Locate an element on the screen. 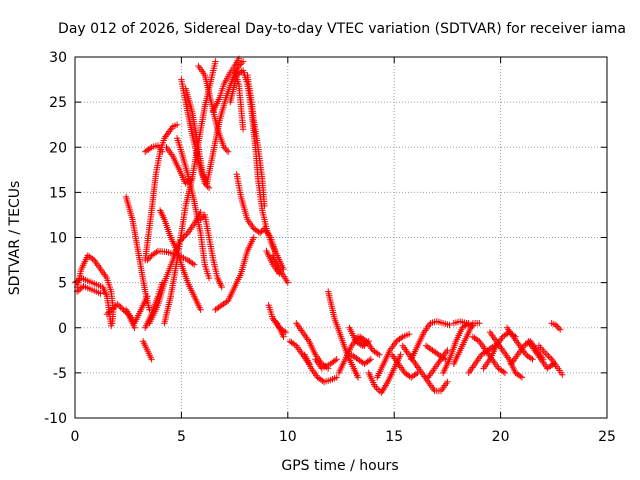 The height and width of the screenshot is (480, 640). x-tick-label: 20 is located at coordinates (501, 437).